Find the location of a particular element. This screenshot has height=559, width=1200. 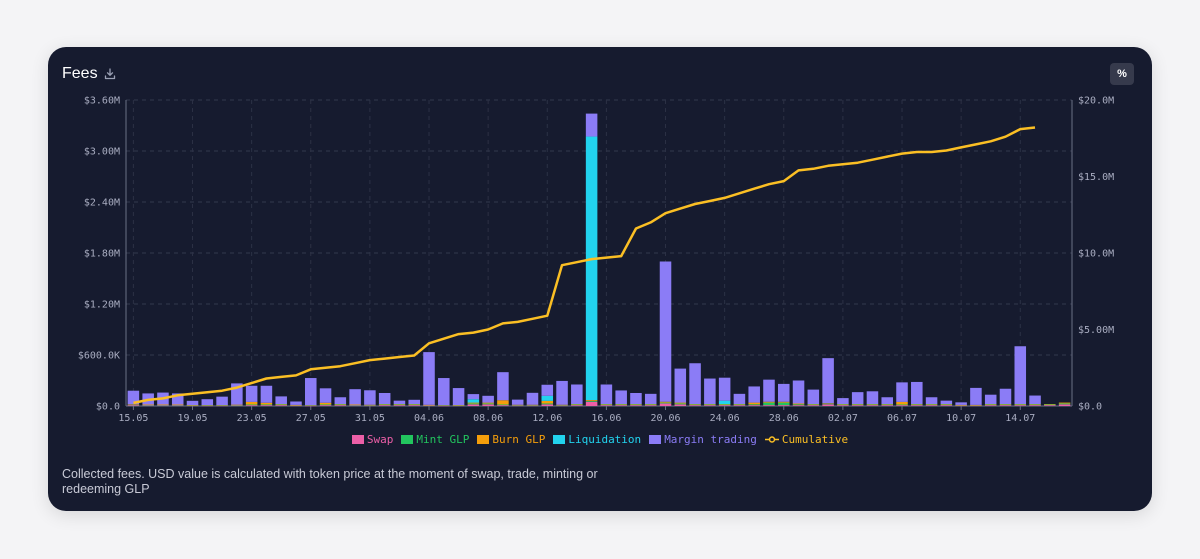

y-right-tick-label: $15.0M is located at coordinates (1096, 177).